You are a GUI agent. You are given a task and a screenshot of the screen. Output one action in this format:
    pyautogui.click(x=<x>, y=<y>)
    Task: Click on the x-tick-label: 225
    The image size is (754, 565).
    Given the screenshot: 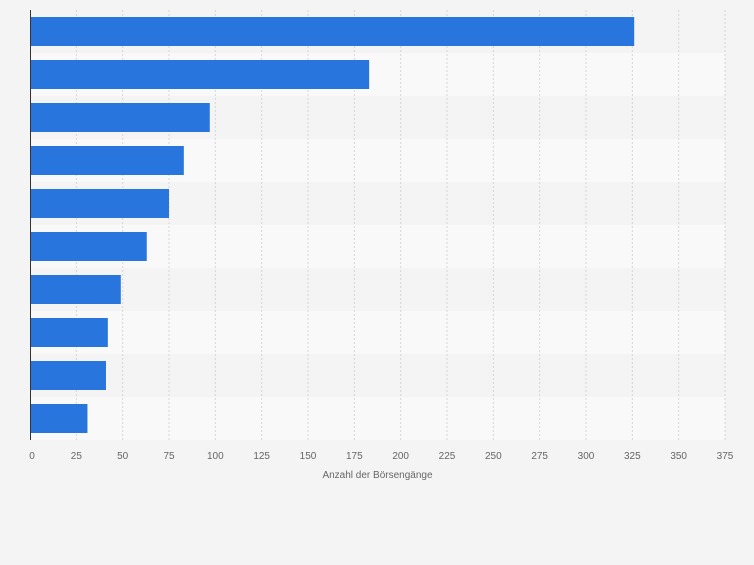 What is the action you would take?
    pyautogui.click(x=447, y=456)
    